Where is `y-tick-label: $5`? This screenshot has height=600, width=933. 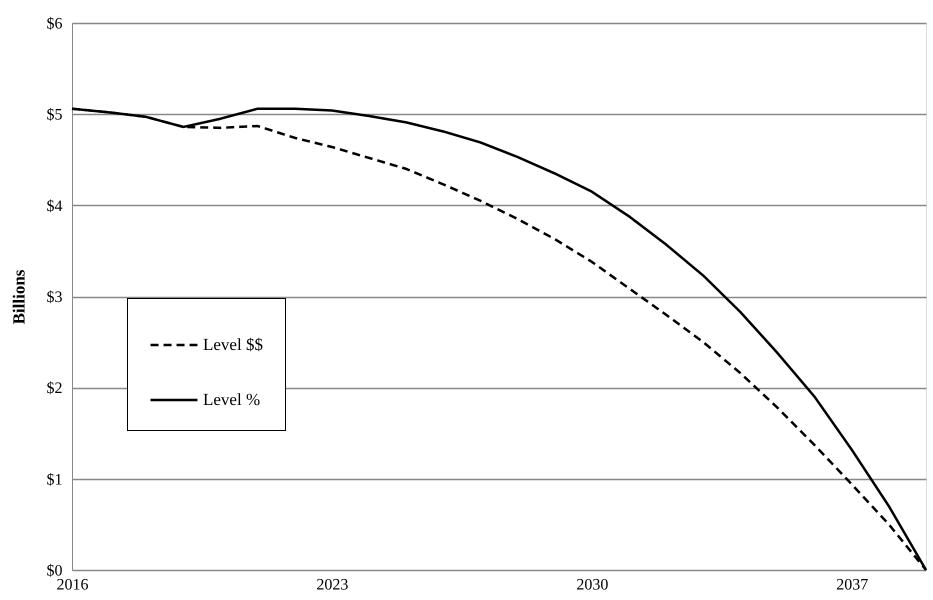 y-tick-label: $5 is located at coordinates (54, 115).